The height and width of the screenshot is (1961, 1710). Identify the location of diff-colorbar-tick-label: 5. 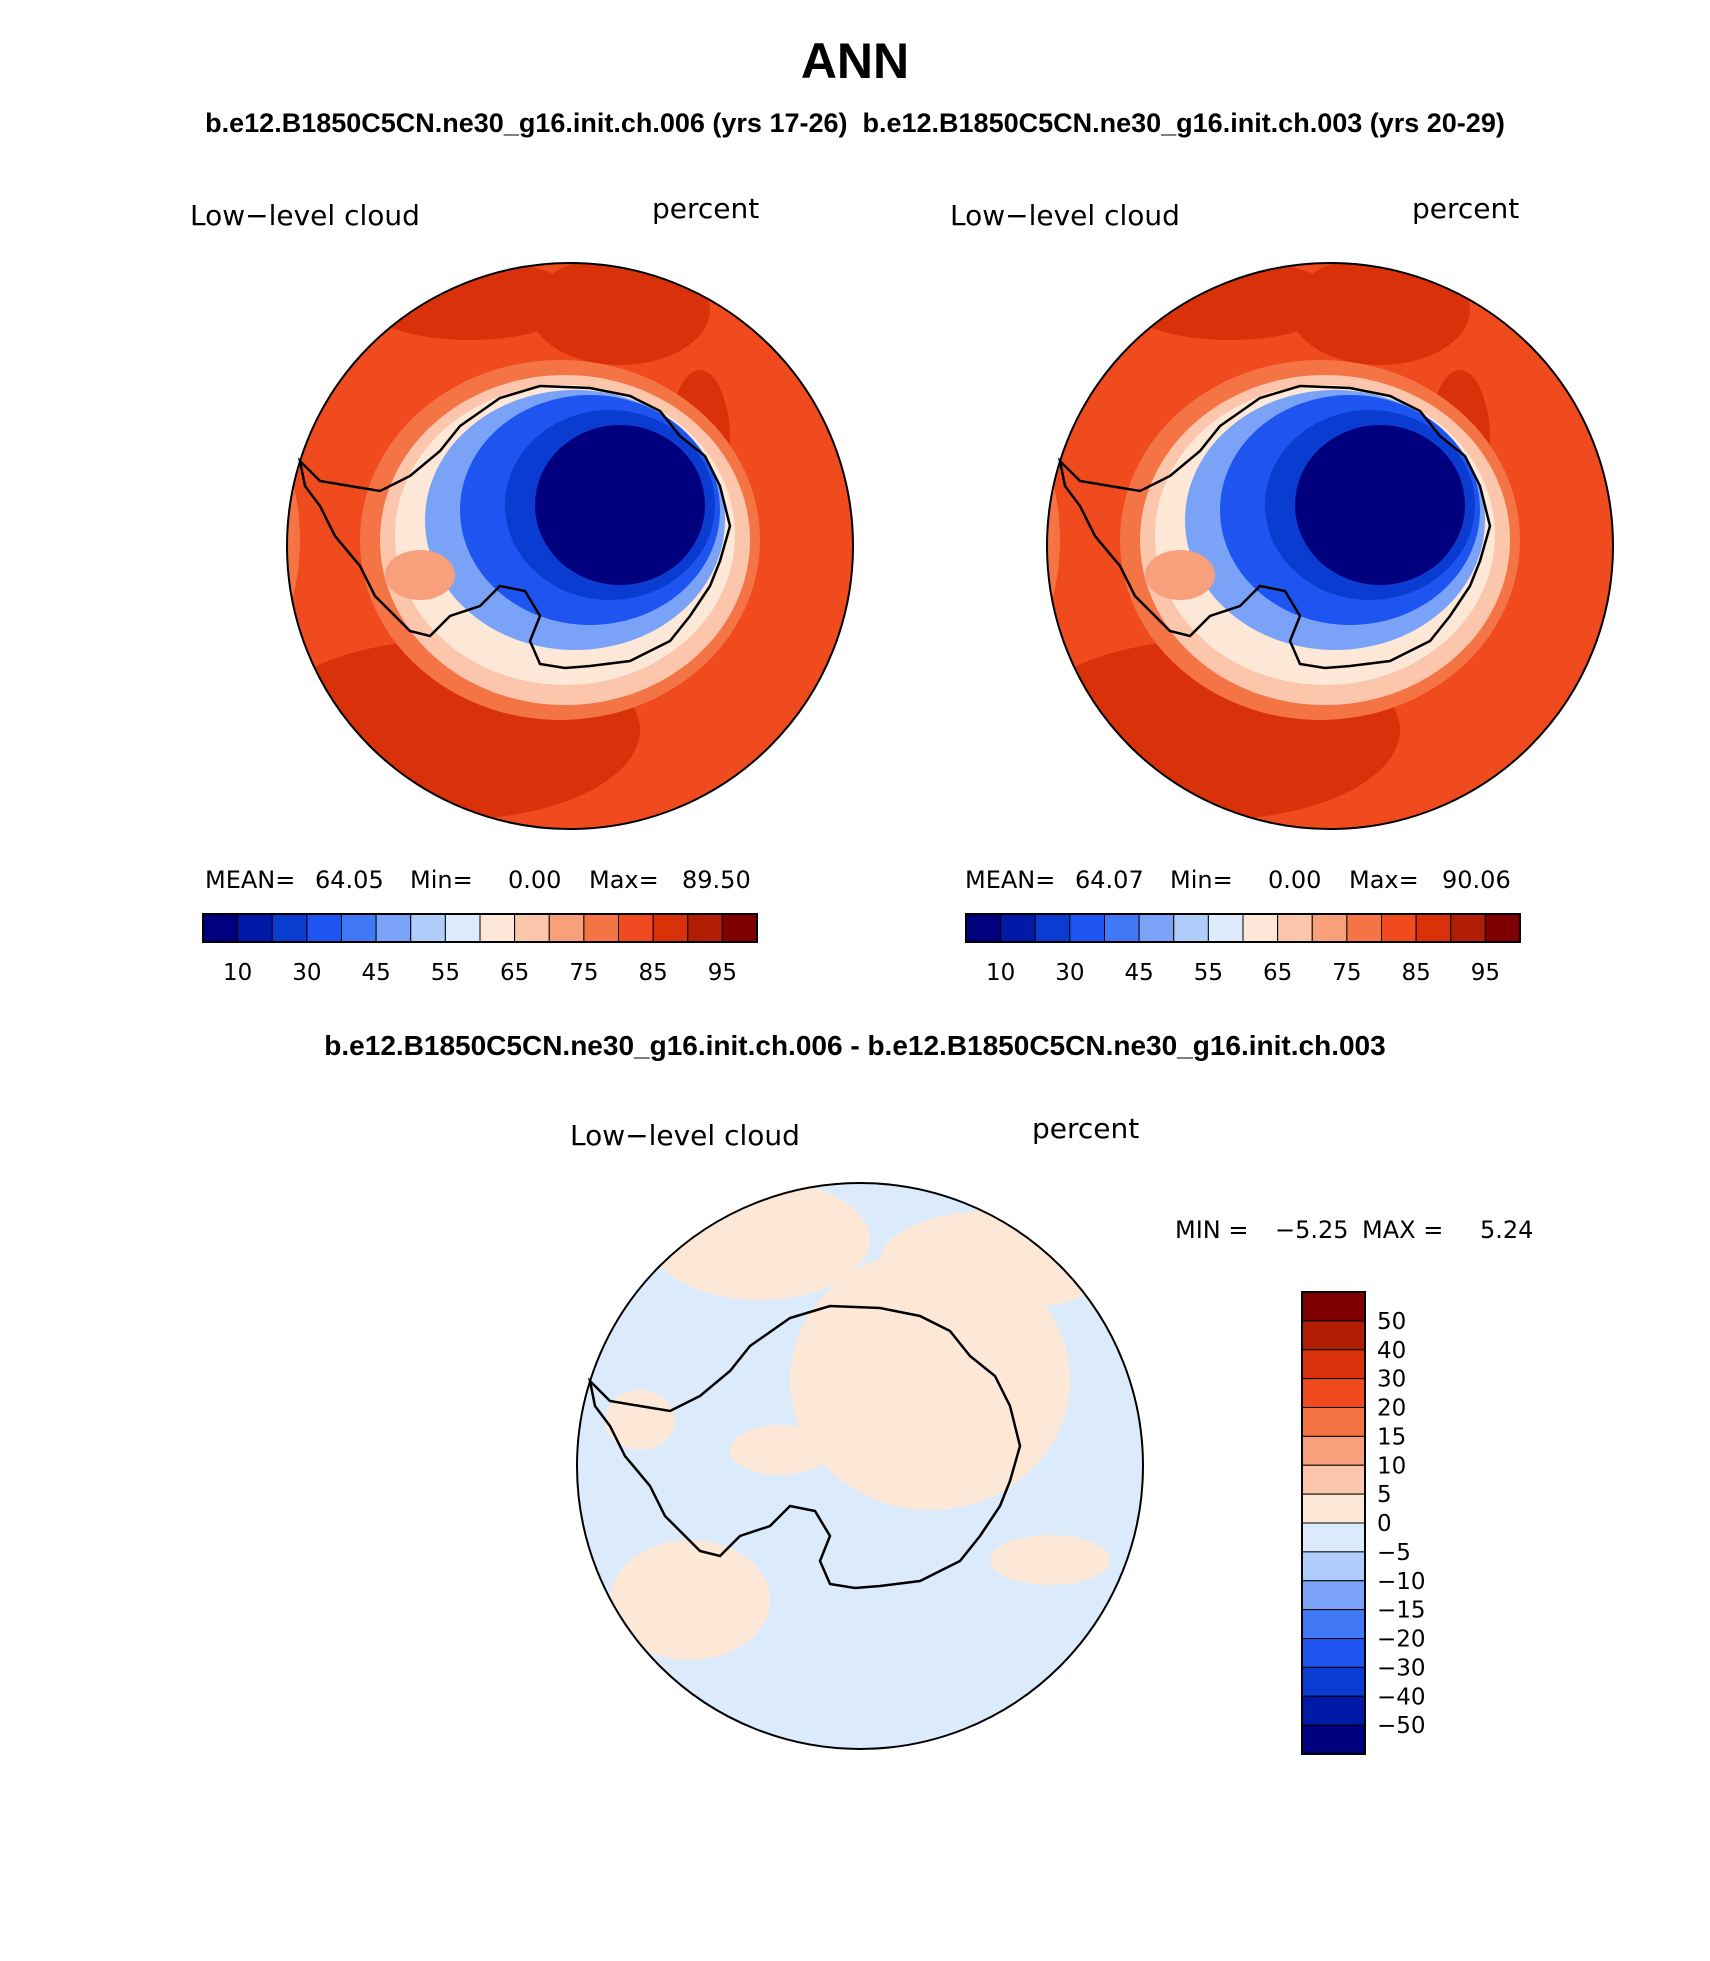
(1384, 1495).